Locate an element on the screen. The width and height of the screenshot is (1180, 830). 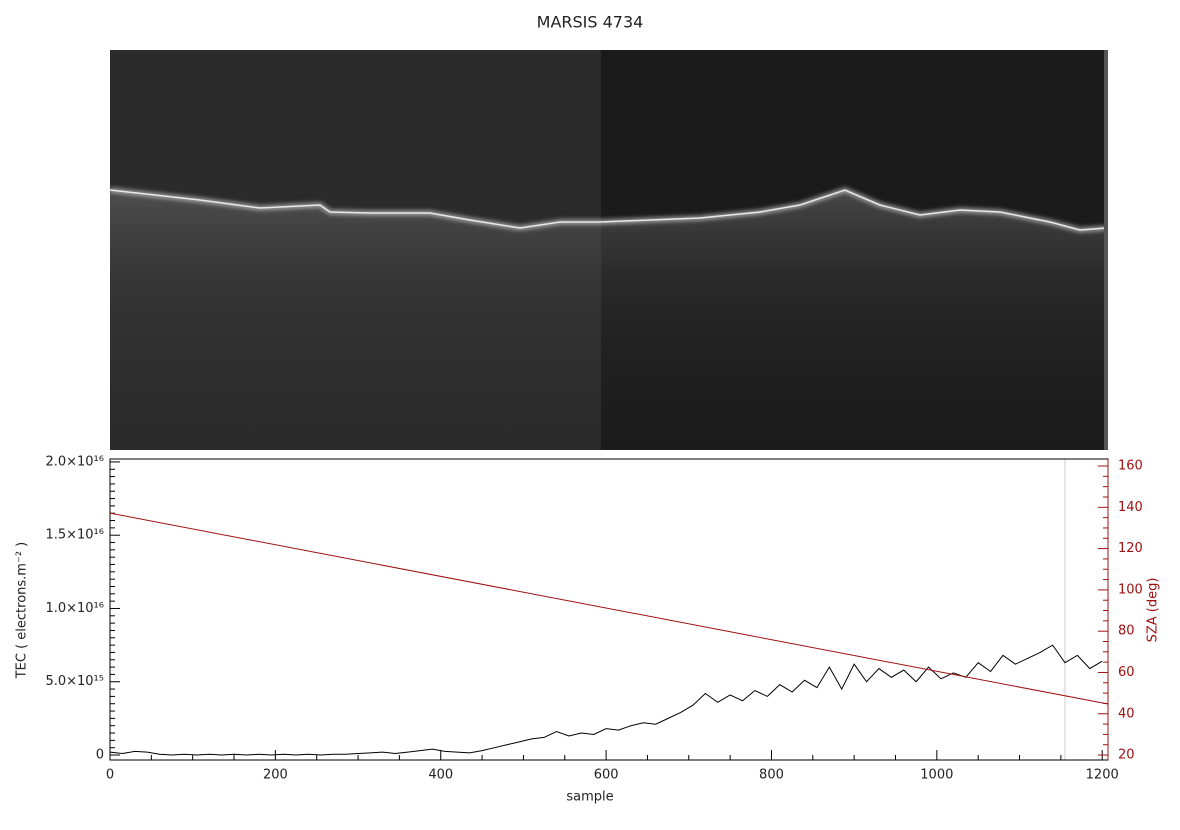
x-tick-label: 0 is located at coordinates (110, 775).